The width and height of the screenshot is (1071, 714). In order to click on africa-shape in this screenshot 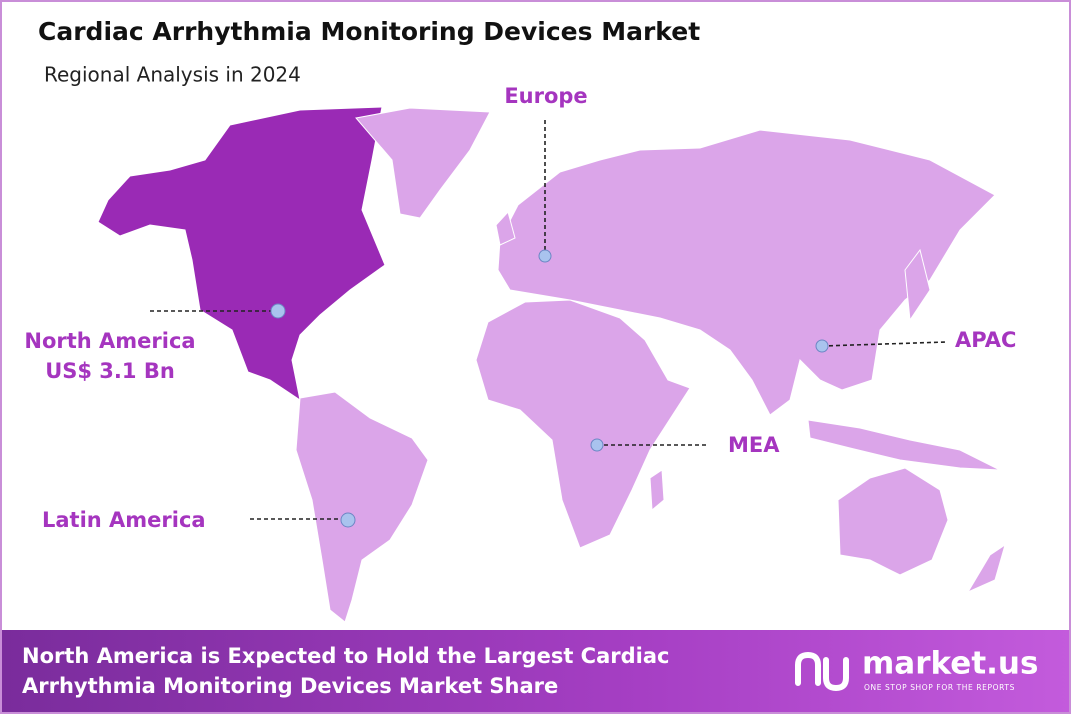, I will do `click(583, 424)`.